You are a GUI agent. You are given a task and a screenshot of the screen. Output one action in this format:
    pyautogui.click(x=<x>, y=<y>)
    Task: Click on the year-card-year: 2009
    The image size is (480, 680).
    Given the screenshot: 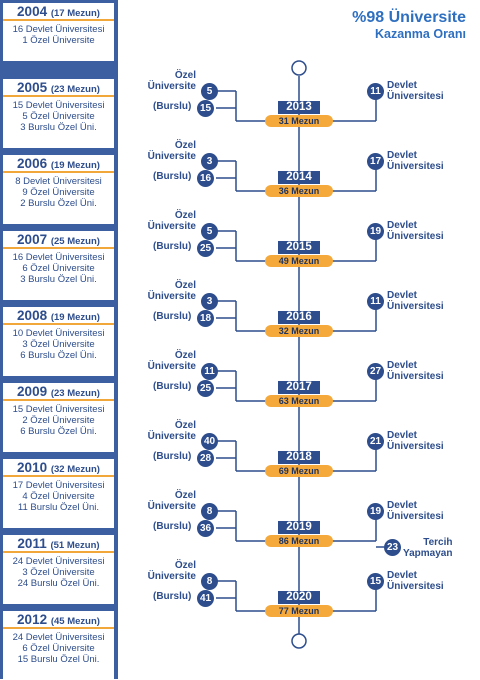 What is the action you would take?
    pyautogui.click(x=32, y=391)
    